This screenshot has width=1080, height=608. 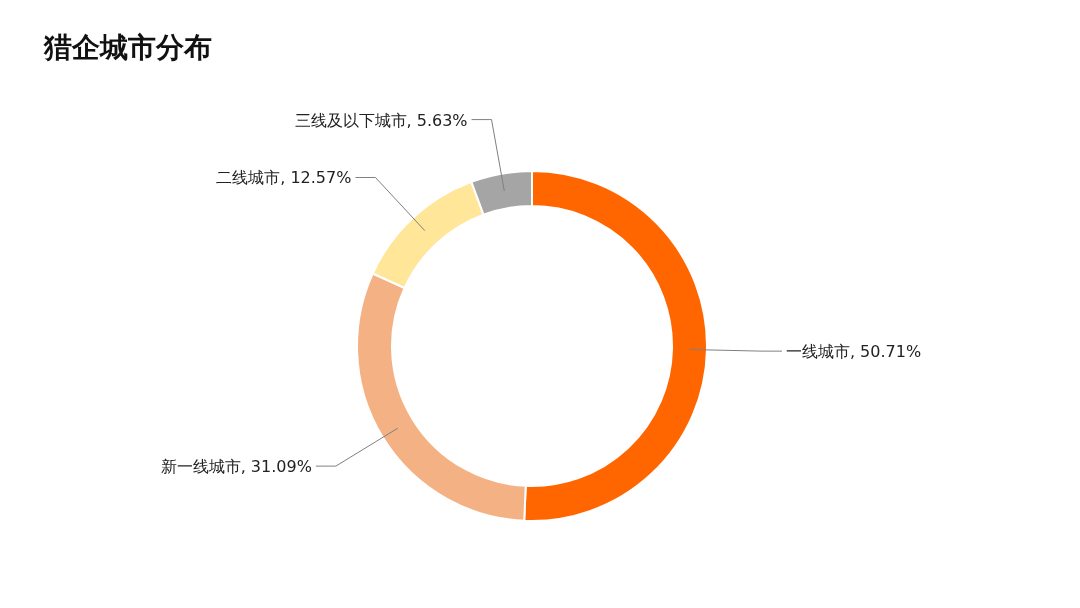 I want to click on data-label: , 12.57%, so click(x=316, y=178).